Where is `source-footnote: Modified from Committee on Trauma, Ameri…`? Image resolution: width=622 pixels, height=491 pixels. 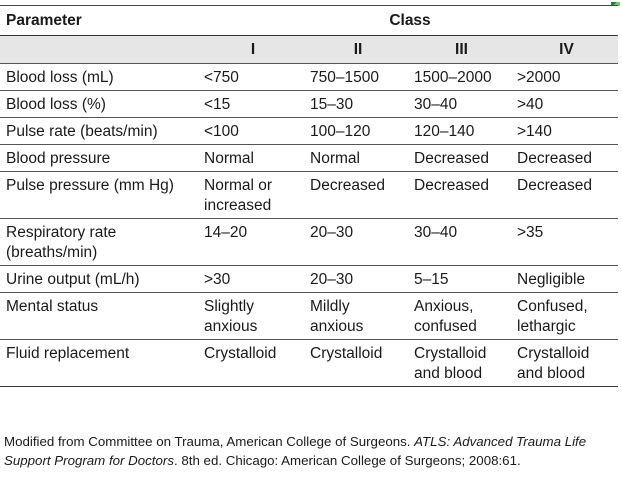 source-footnote: Modified from Committee on Trauma, Ameri… is located at coordinates (310, 451).